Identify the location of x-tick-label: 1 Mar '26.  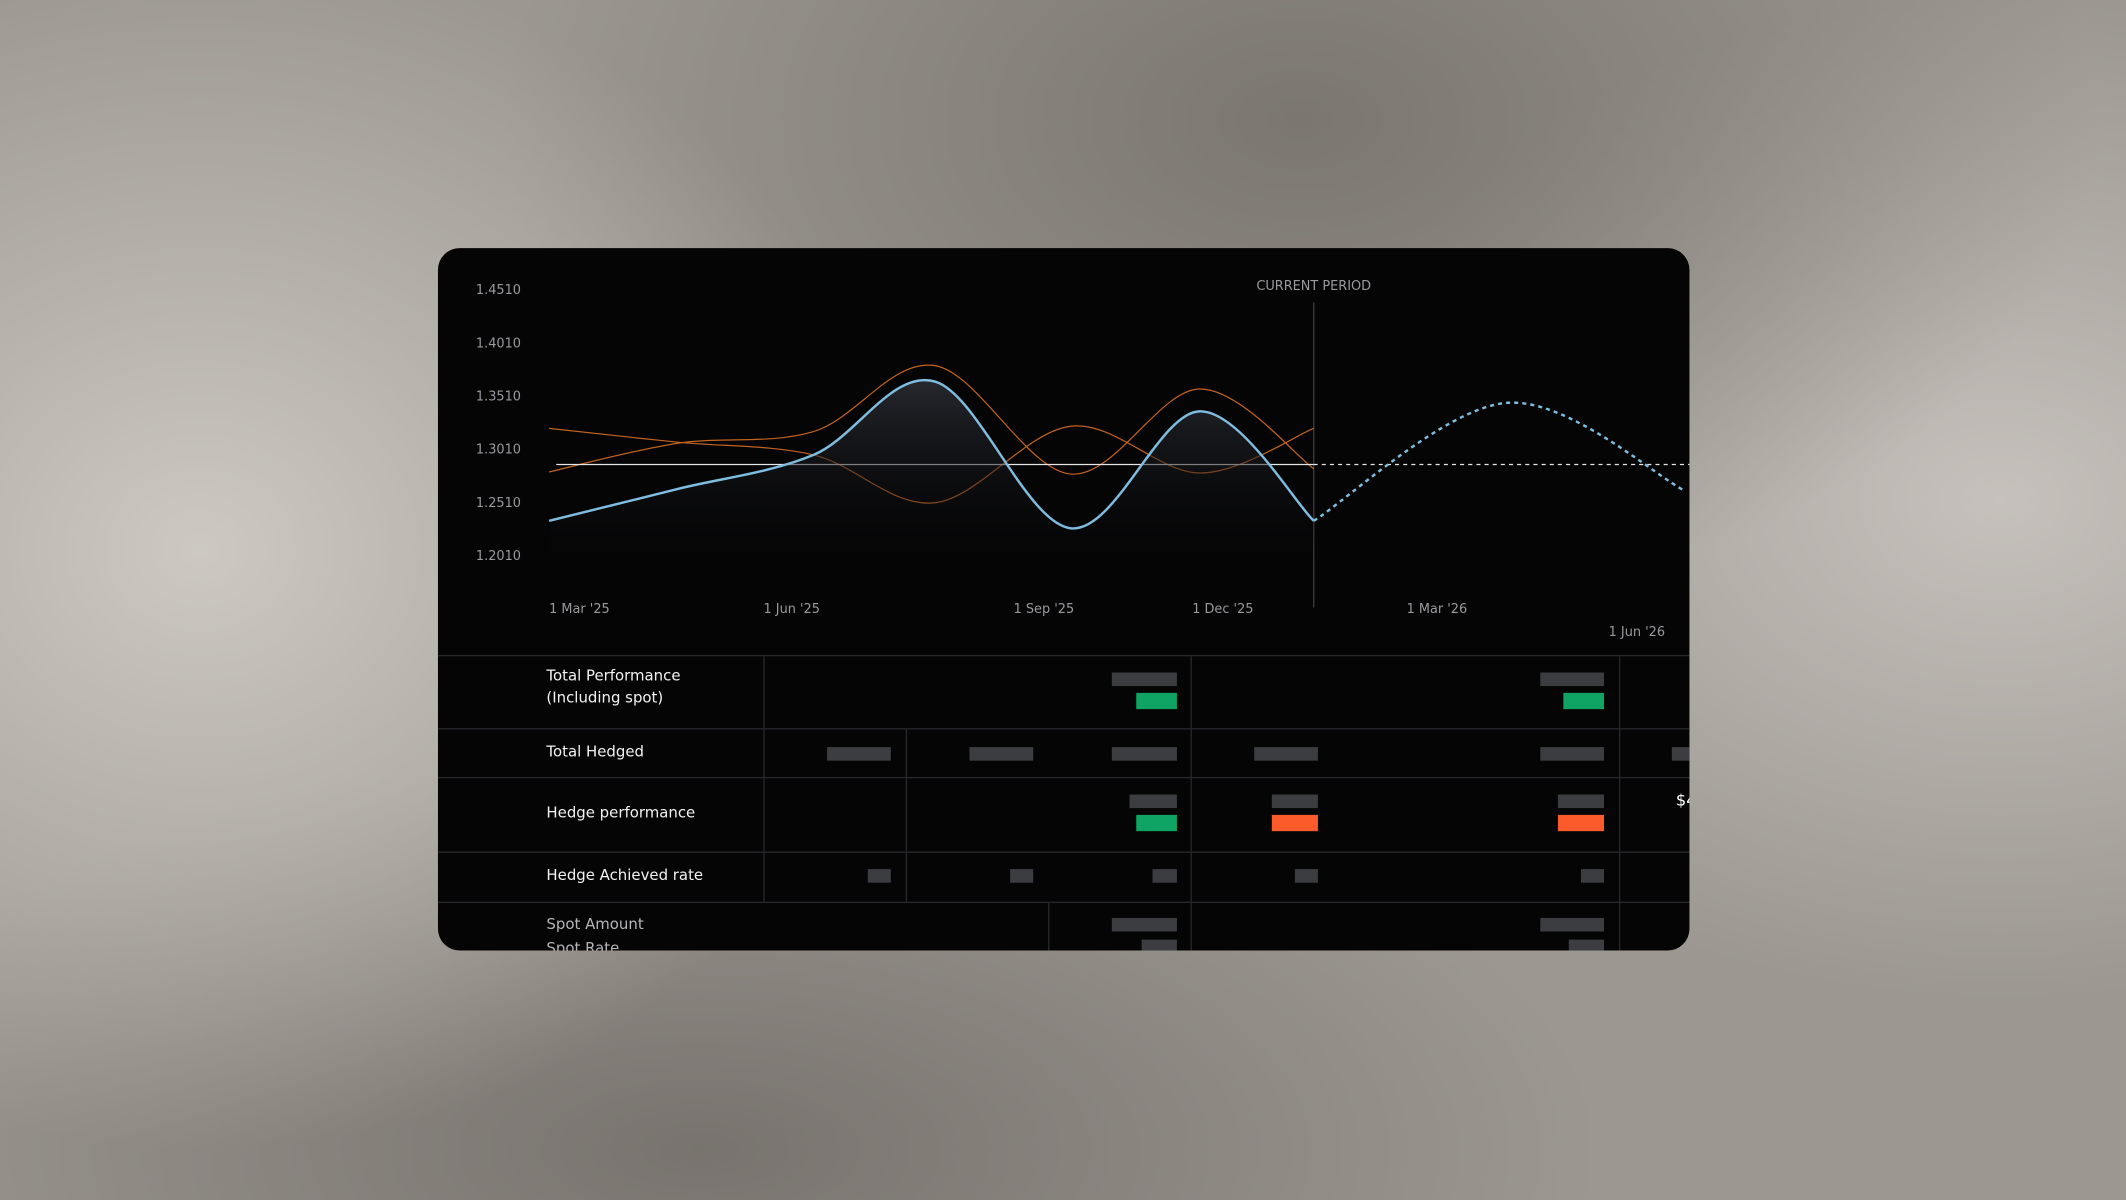
(1437, 609).